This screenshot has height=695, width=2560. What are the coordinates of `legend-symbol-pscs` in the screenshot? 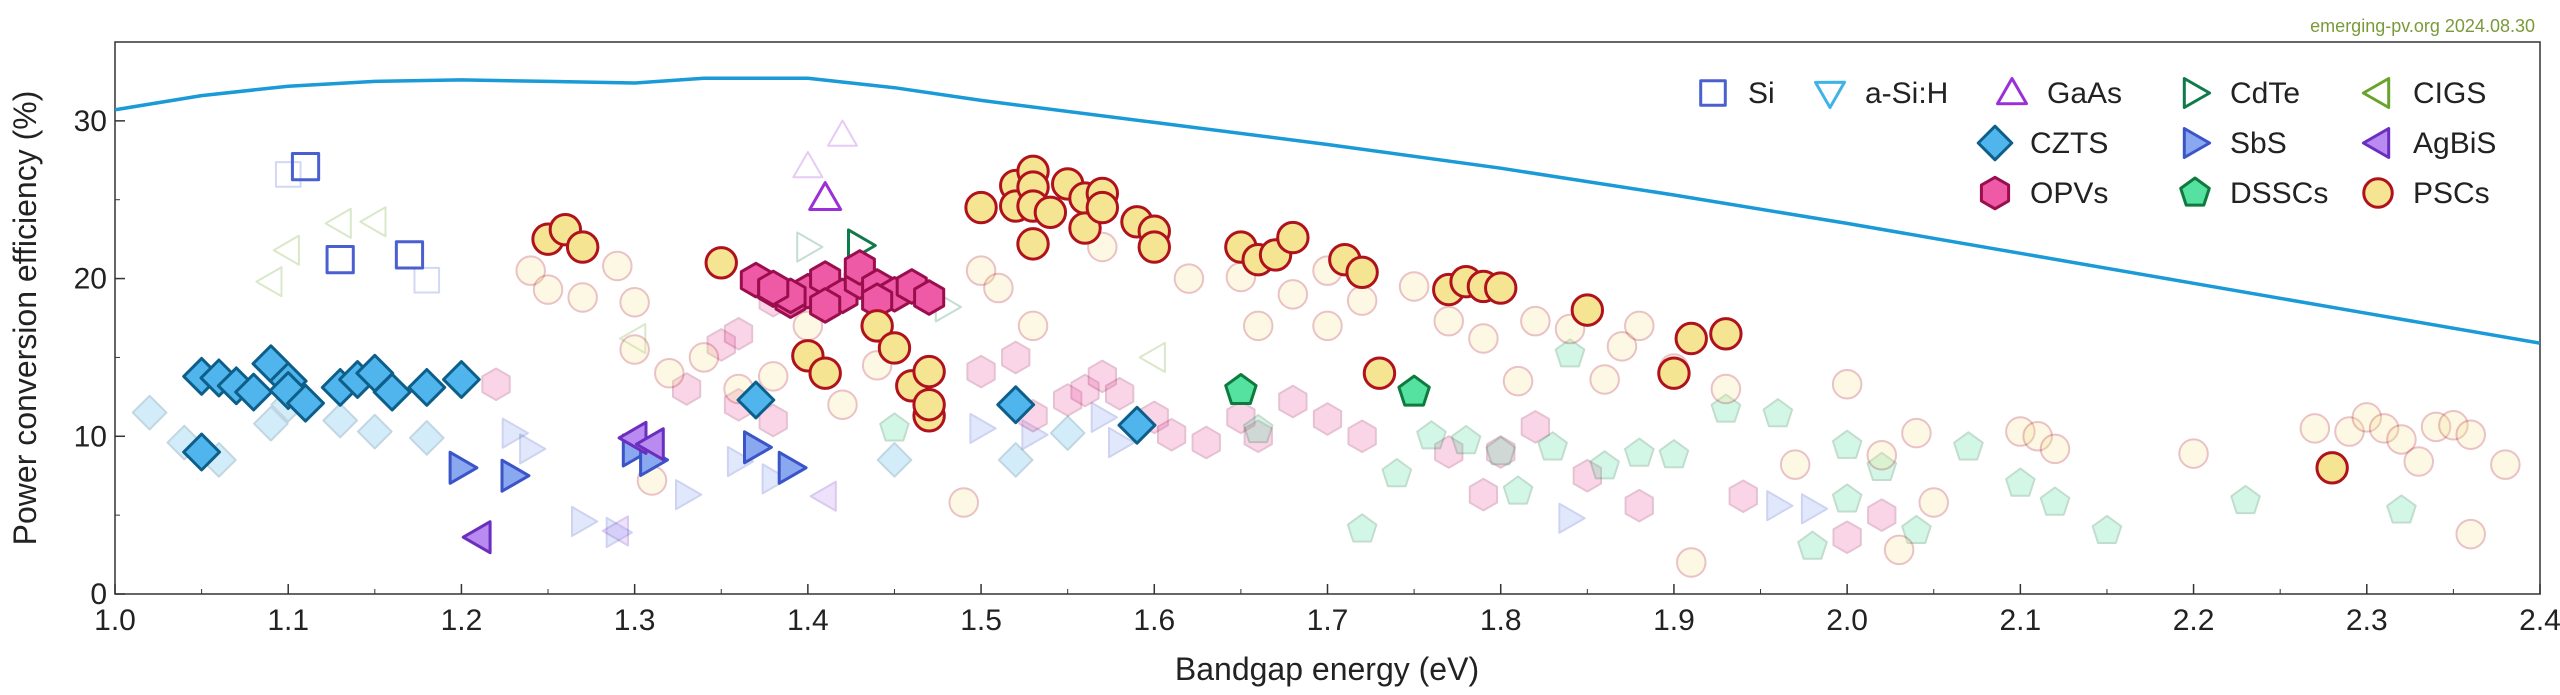 It's located at (2378, 193).